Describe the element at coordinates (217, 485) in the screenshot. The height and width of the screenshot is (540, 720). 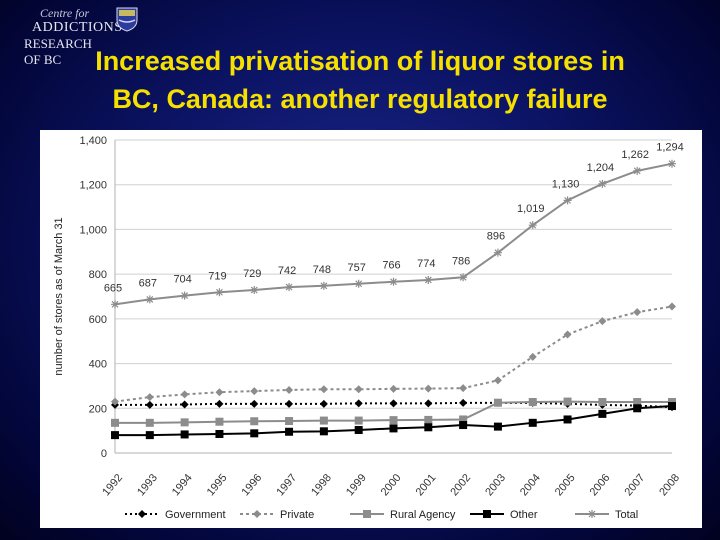
I see `x-tick-label: 1995` at that location.